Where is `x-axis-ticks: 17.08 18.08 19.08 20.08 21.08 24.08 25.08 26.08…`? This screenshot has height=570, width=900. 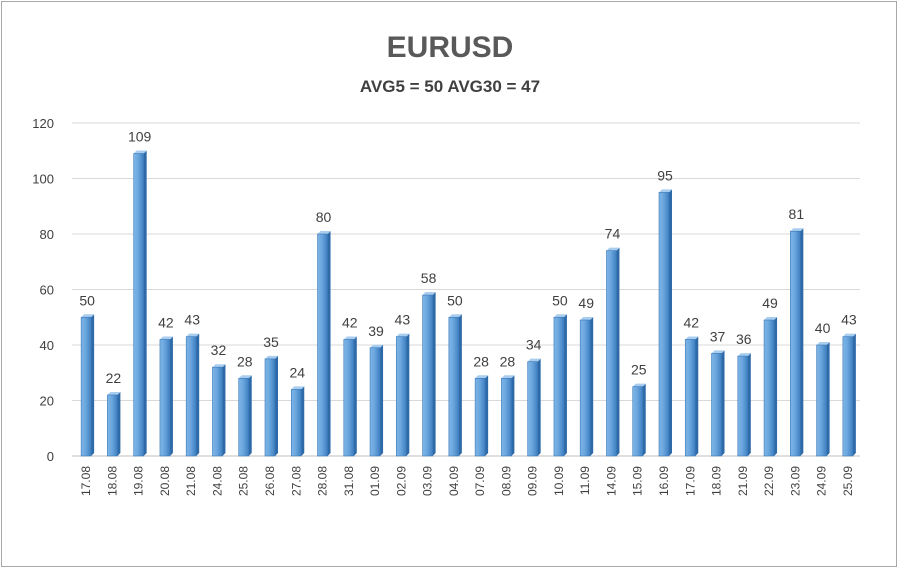
x-axis-ticks: 17.08 18.08 19.08 20.08 21.08 24.08 25.08 26.08… is located at coordinates (467, 481).